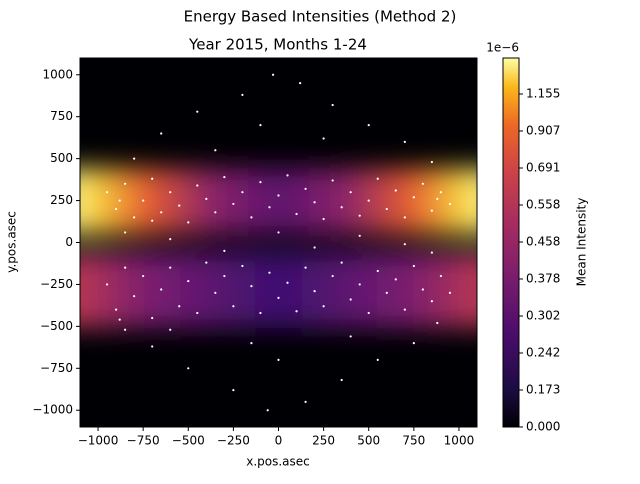 This screenshot has width=640, height=484. Describe the element at coordinates (277, 45) in the screenshot. I see `chart-title: Year 2015, Months 1-24` at that location.